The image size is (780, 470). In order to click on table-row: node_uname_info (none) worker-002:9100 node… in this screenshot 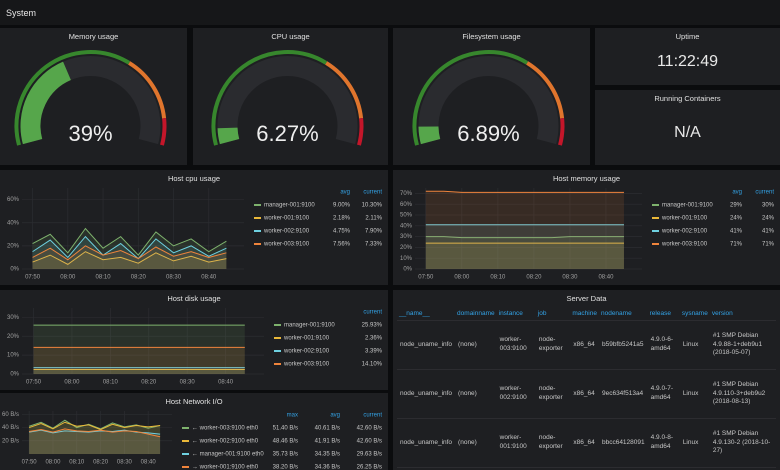, I will do `click(586, 394)`.